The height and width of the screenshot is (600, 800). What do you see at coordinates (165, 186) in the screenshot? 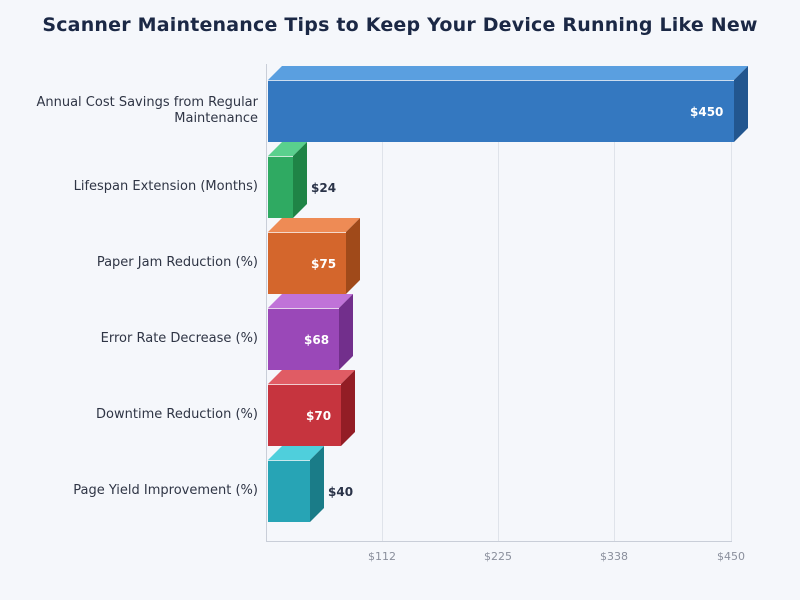
I see `category-label: Lifespan Extension (Months)` at bounding box center [165, 186].